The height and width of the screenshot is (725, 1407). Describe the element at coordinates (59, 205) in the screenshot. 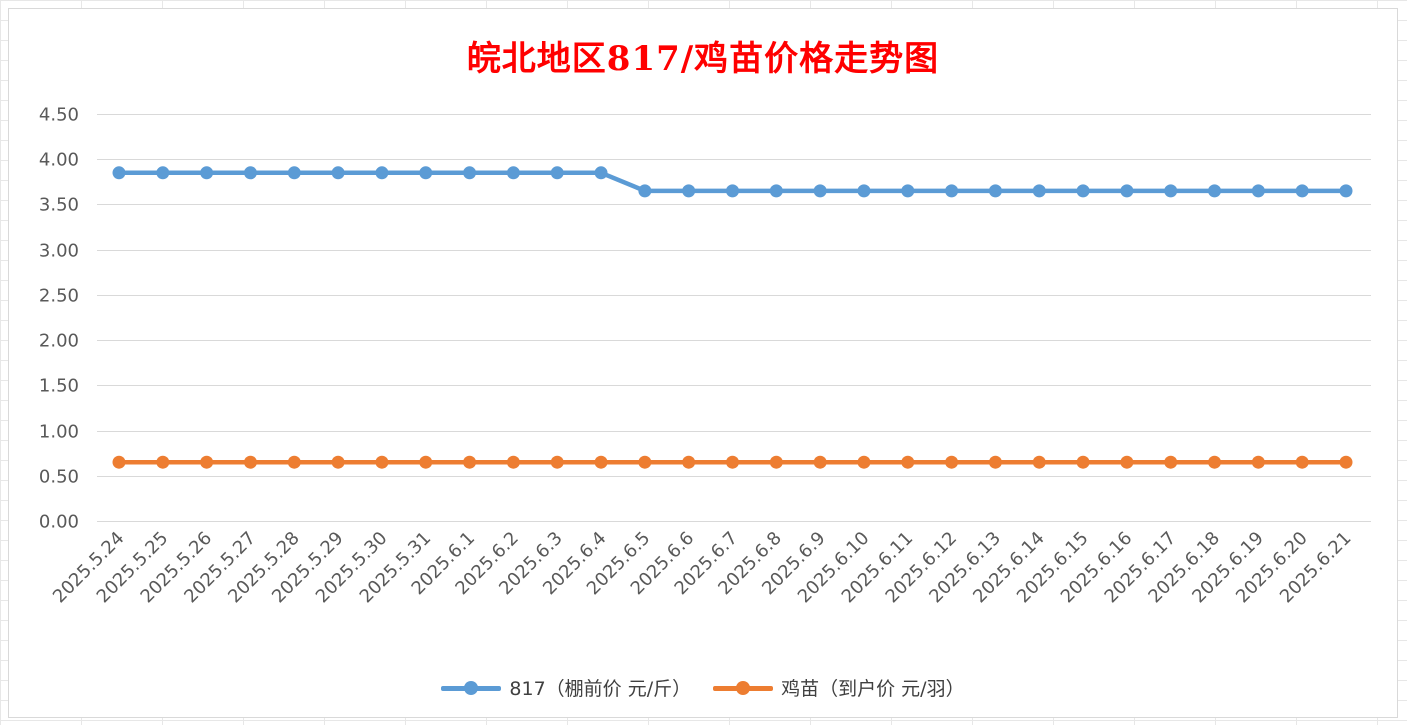

I see `y-tick-label: 3.50` at that location.